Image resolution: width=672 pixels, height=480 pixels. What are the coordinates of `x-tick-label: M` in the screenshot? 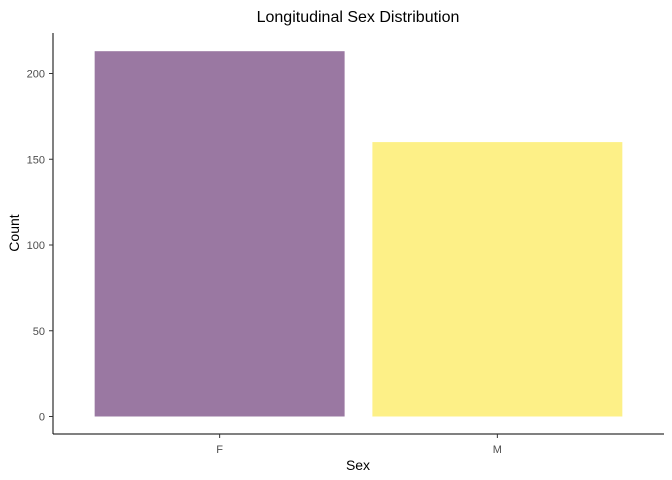 It's located at (497, 450).